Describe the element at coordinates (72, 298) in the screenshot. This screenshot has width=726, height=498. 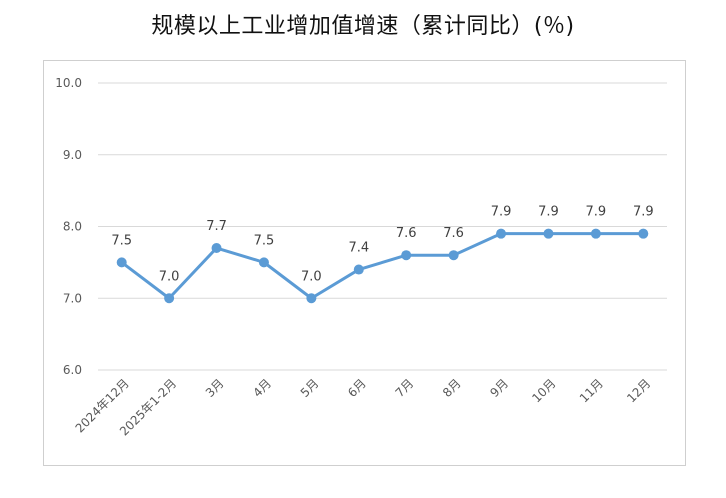
I see `y-tick-label: 7.0` at that location.